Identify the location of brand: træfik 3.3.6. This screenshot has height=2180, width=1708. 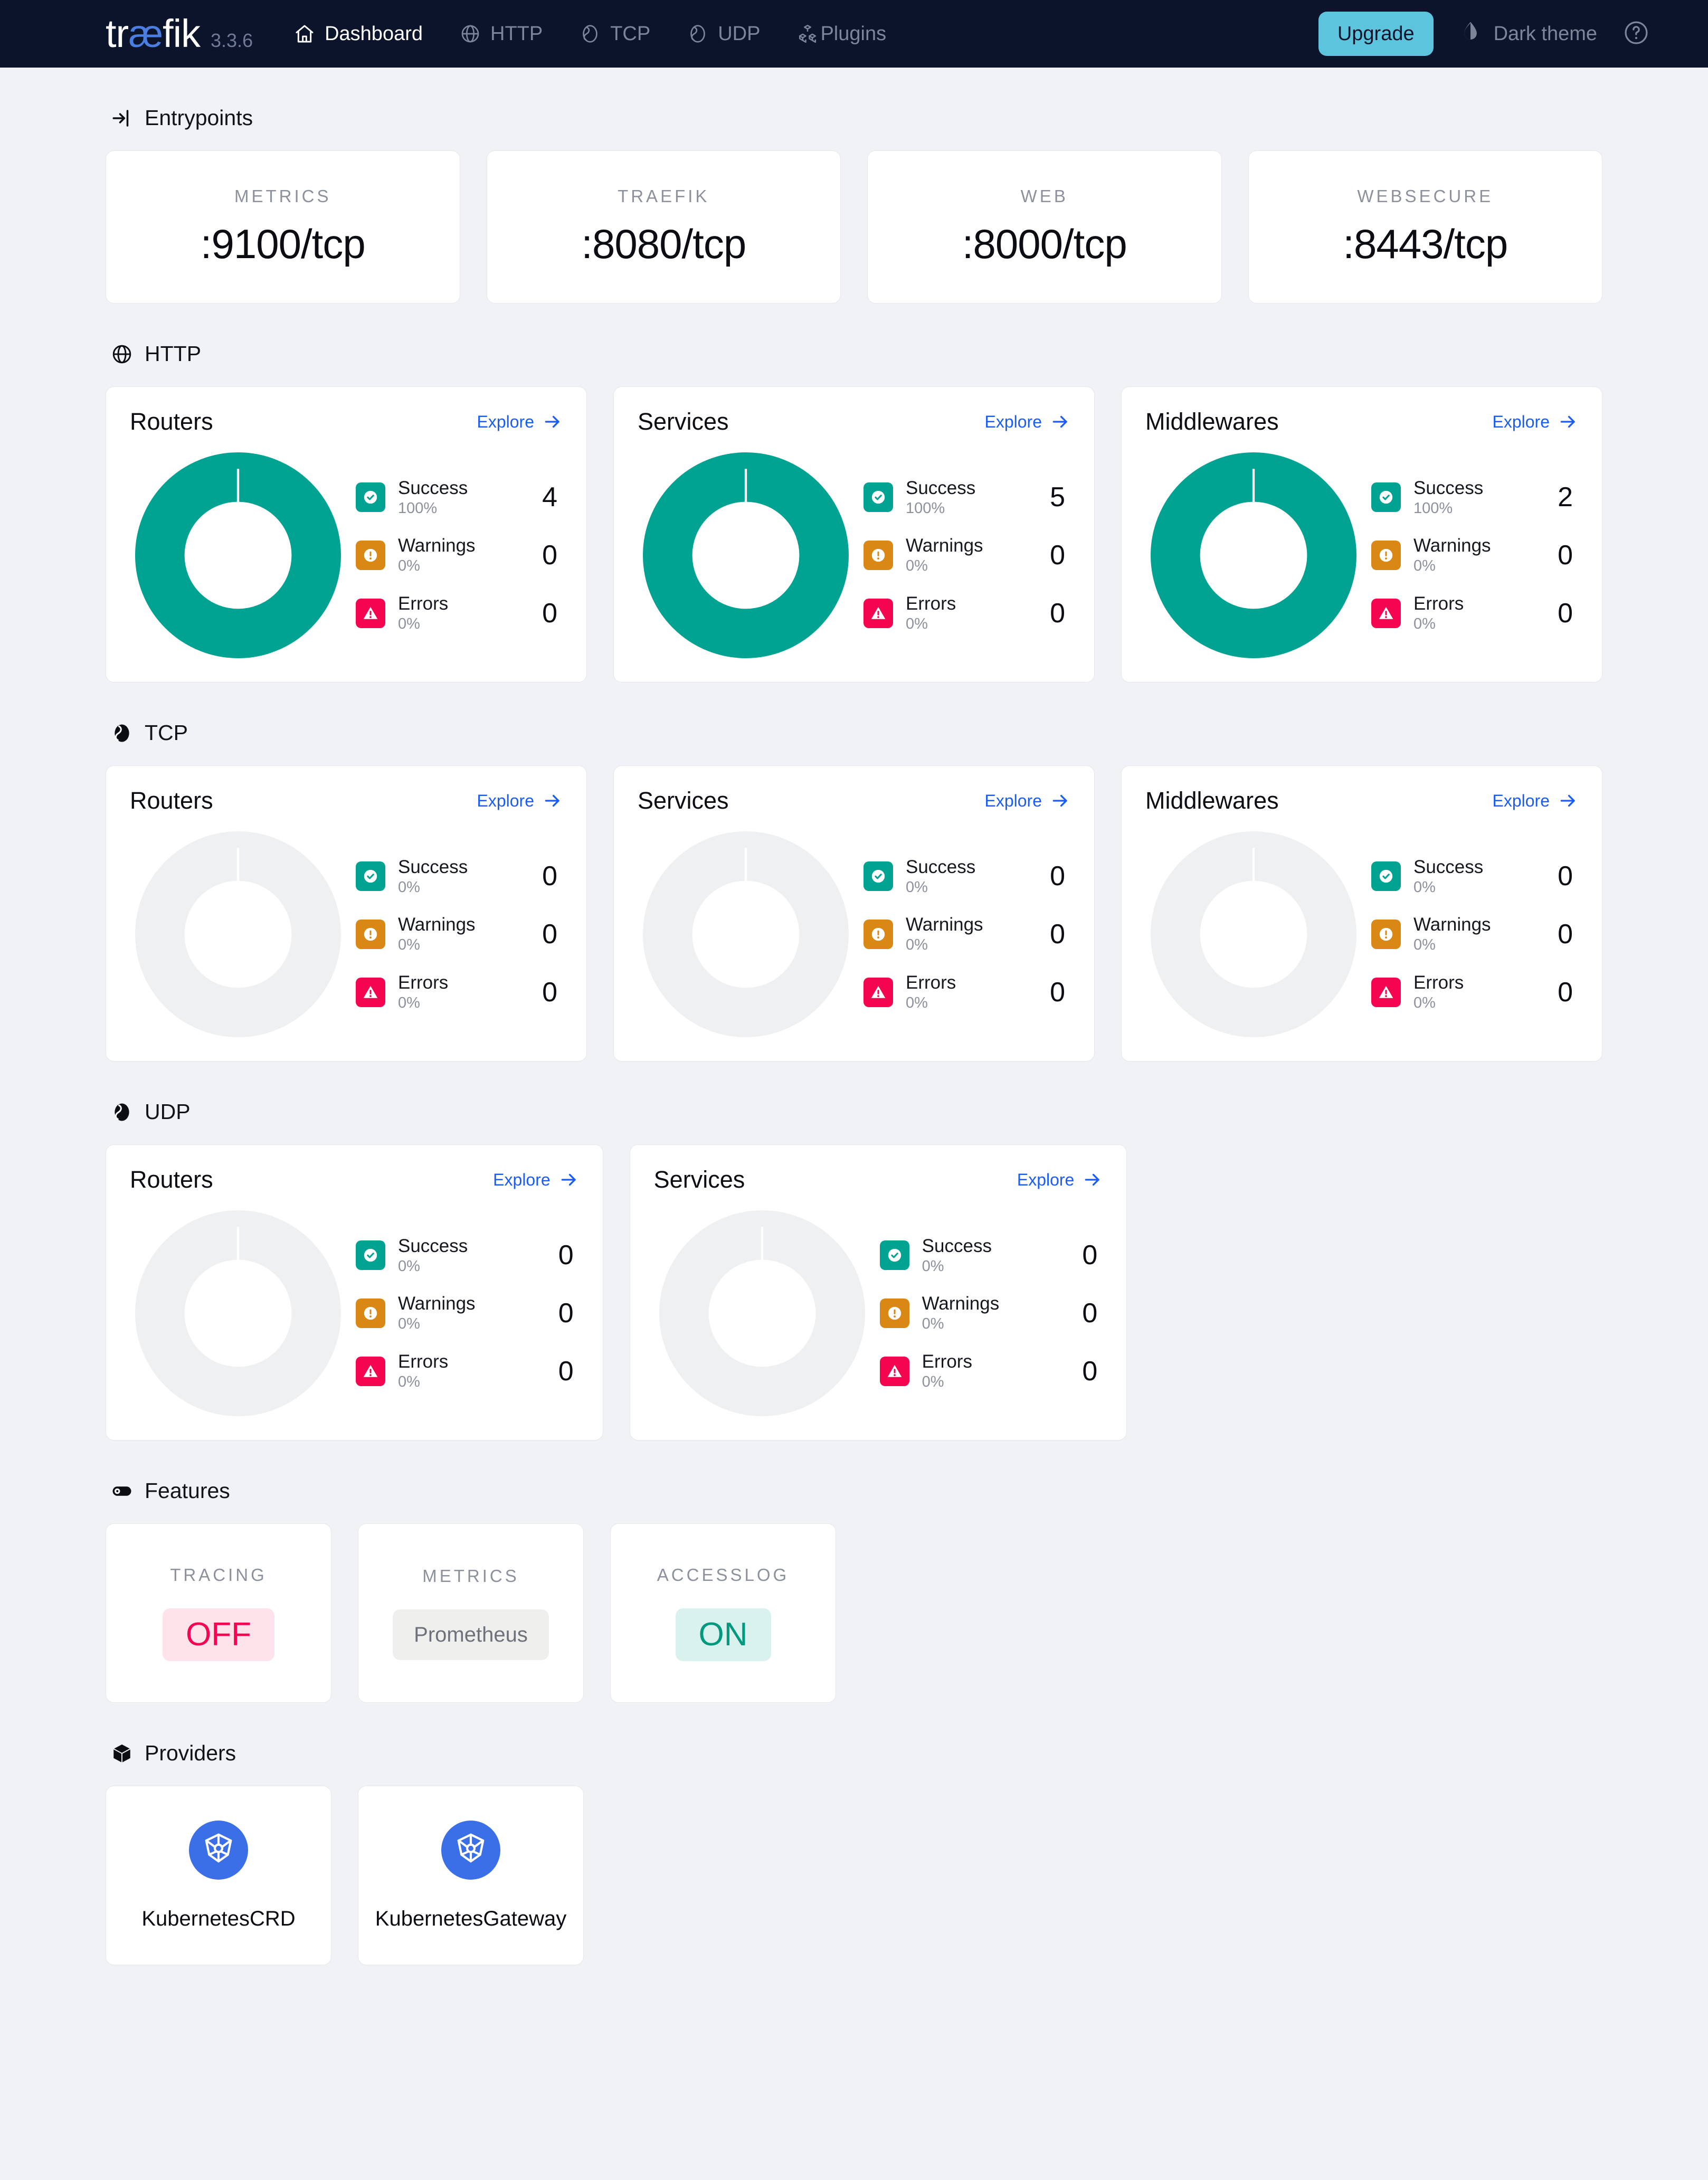
(179, 33).